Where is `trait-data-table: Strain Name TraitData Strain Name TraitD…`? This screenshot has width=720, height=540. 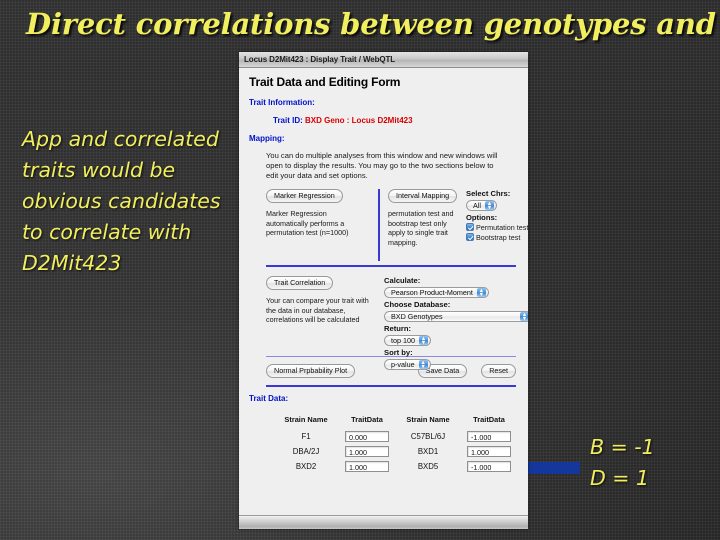
trait-data-table: Strain Name TraitData Strain Name TraitD… is located at coordinates (397, 444).